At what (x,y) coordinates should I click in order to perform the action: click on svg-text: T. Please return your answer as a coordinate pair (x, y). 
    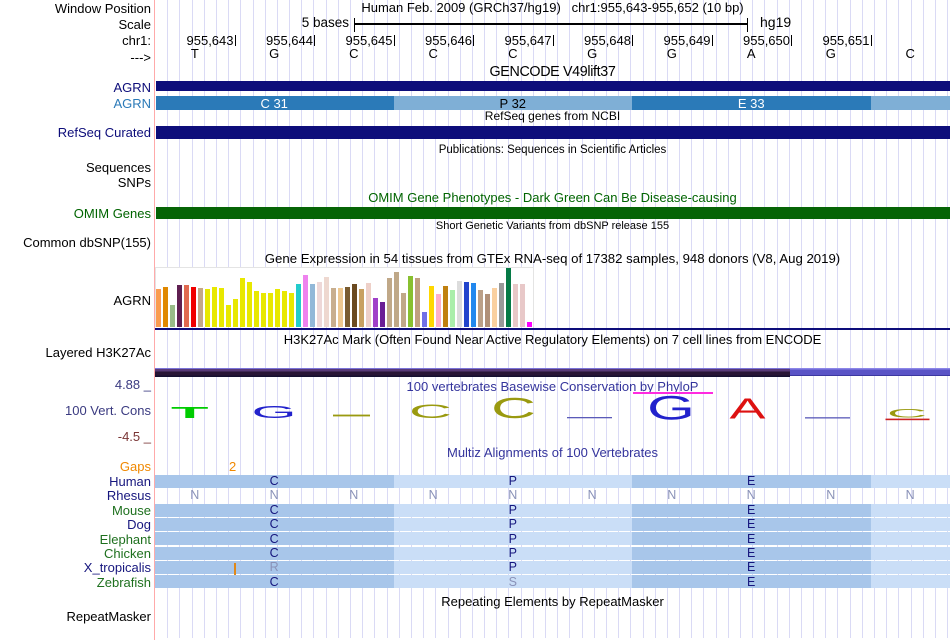
    Looking at the image, I should click on (190, 413).